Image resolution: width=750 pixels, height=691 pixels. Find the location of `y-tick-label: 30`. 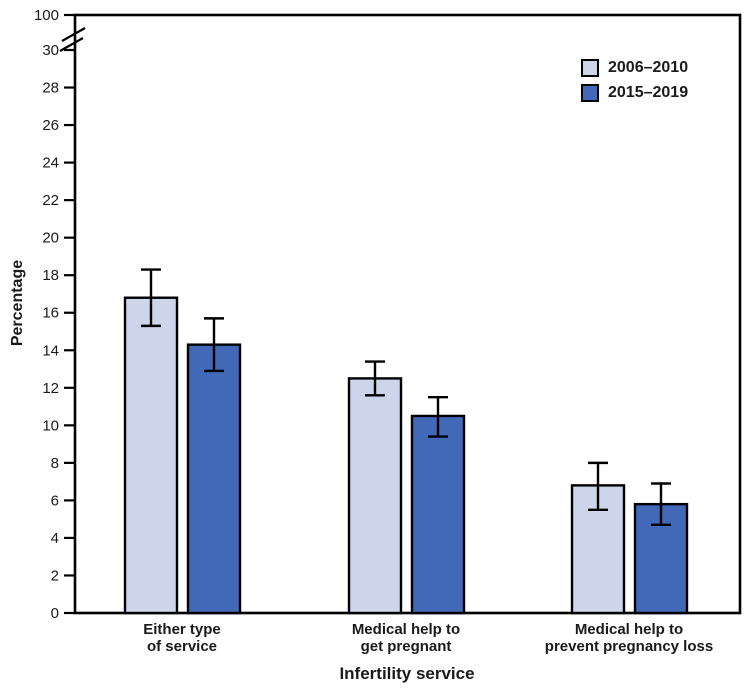

y-tick-label: 30 is located at coordinates (50, 50).